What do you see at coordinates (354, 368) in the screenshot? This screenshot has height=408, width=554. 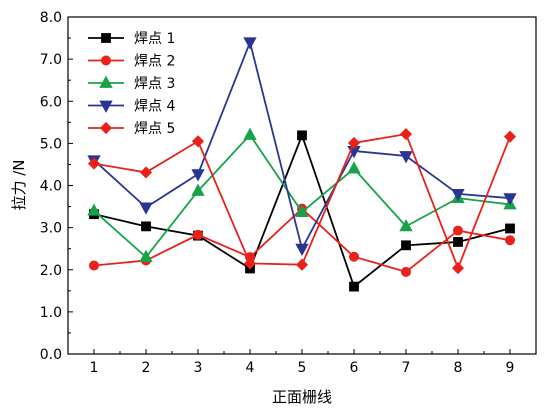 I see `x-tick-label: 6` at bounding box center [354, 368].